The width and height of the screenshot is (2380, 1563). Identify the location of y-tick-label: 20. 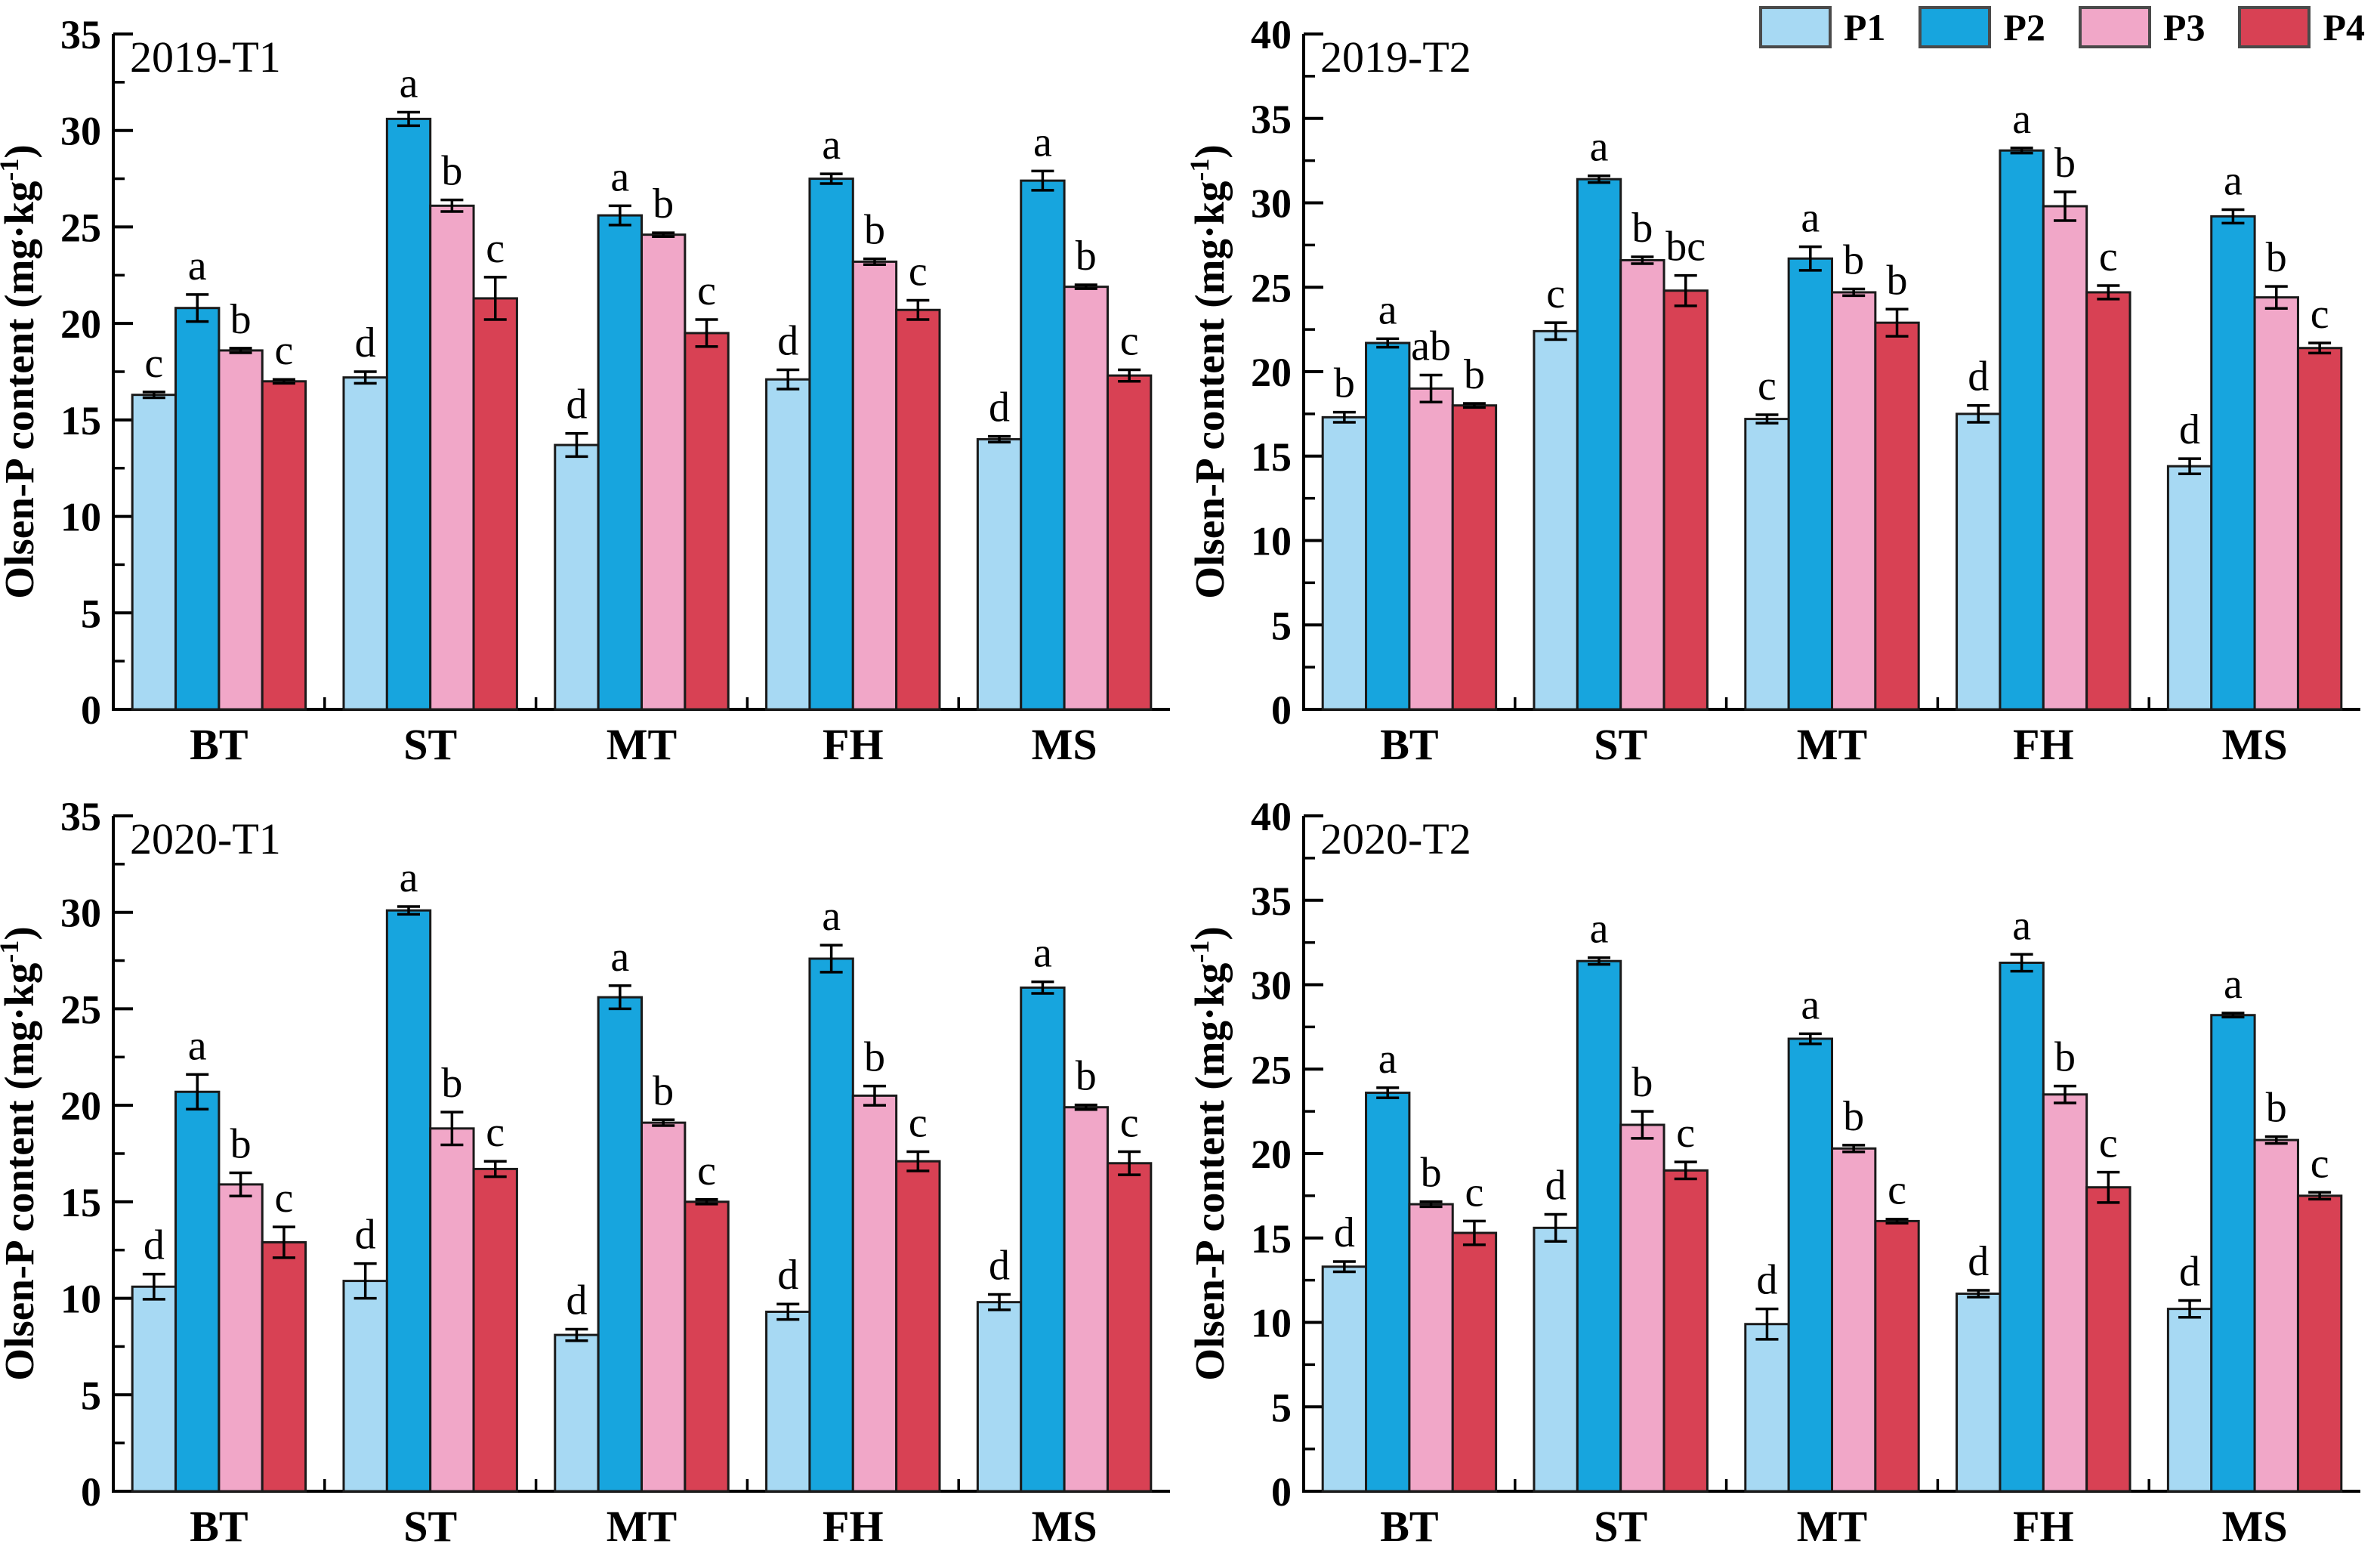
(1271, 372).